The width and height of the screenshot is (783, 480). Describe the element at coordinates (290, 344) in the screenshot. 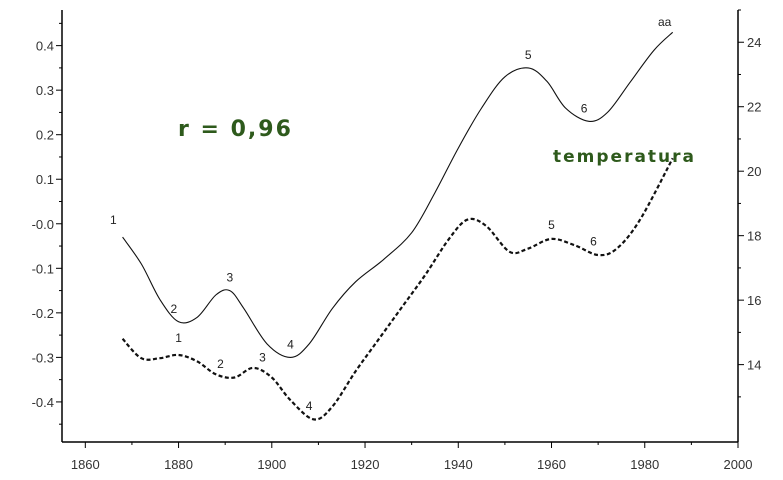

I see `point-label-aa-4: 4` at that location.